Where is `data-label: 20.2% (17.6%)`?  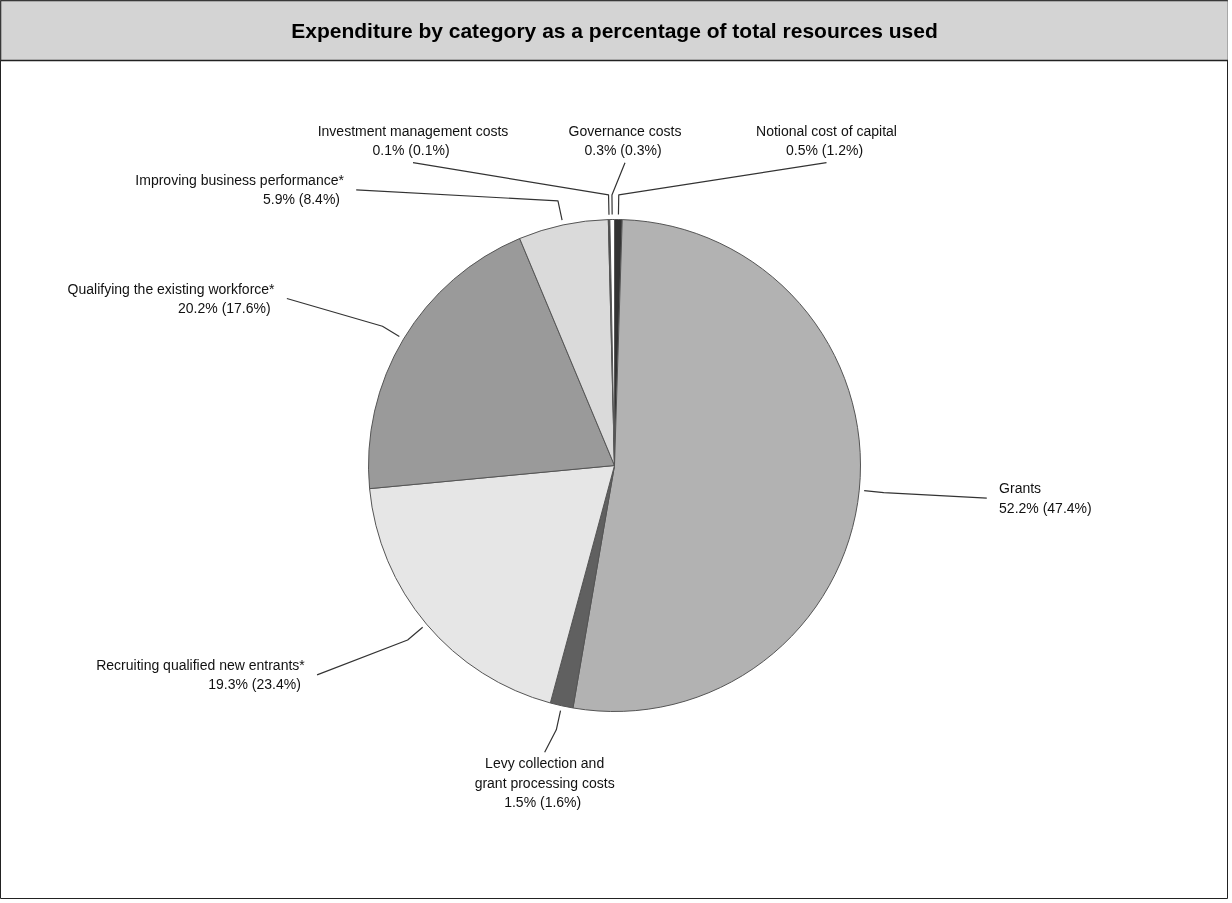
data-label: 20.2% (17.6%) is located at coordinates (224, 308).